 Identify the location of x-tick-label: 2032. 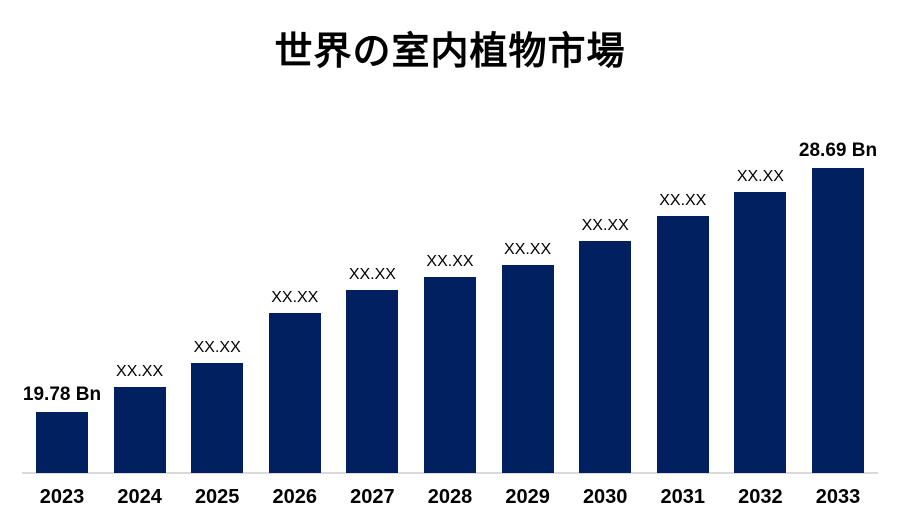
(760, 497).